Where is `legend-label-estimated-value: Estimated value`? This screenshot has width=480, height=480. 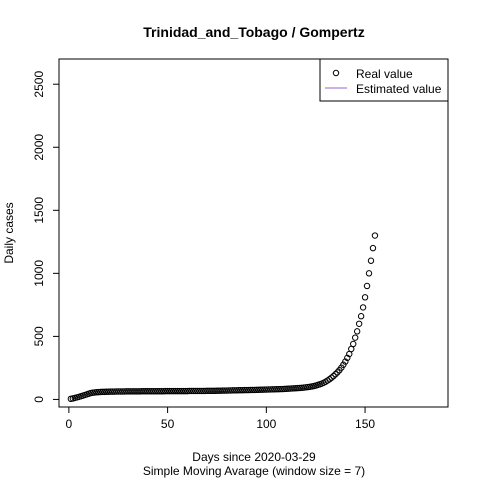
legend-label-estimated-value: Estimated value is located at coordinates (399, 89).